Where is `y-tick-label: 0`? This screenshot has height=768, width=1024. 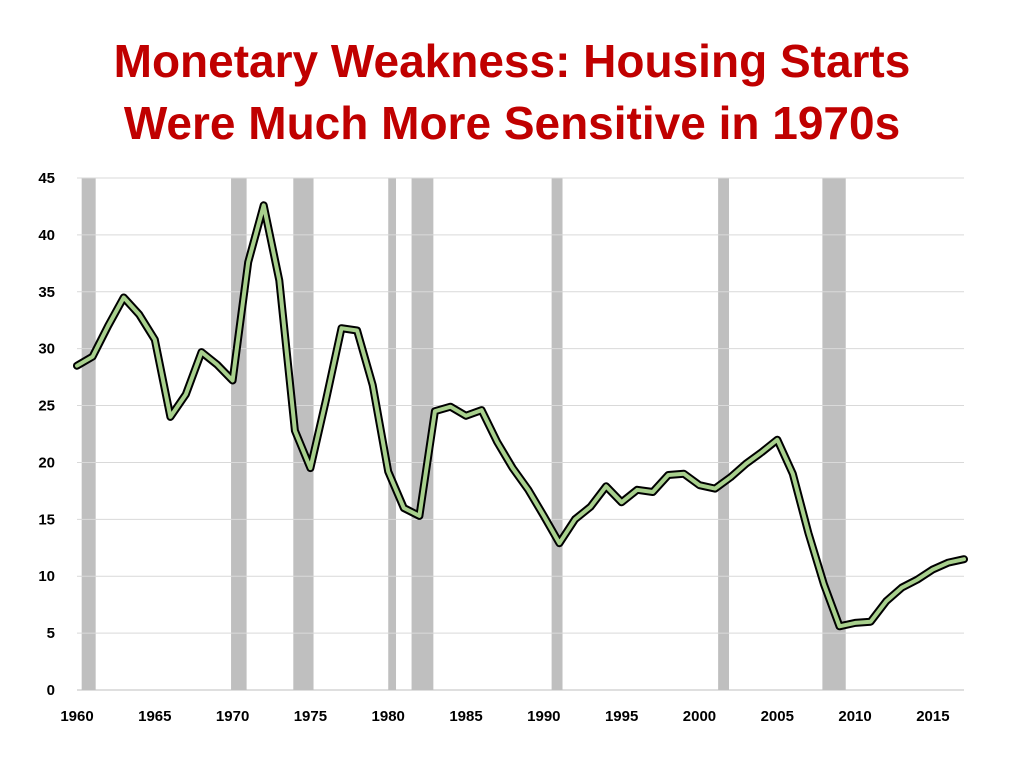 y-tick-label: 0 is located at coordinates (51, 690).